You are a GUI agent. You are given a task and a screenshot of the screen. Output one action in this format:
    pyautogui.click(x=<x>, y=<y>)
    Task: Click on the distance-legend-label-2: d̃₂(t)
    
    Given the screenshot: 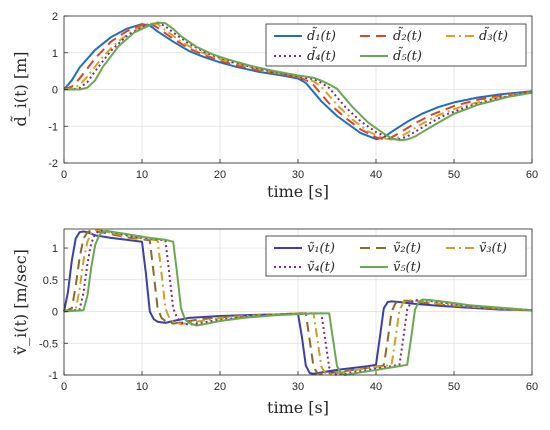 What is the action you would take?
    pyautogui.click(x=407, y=35)
    